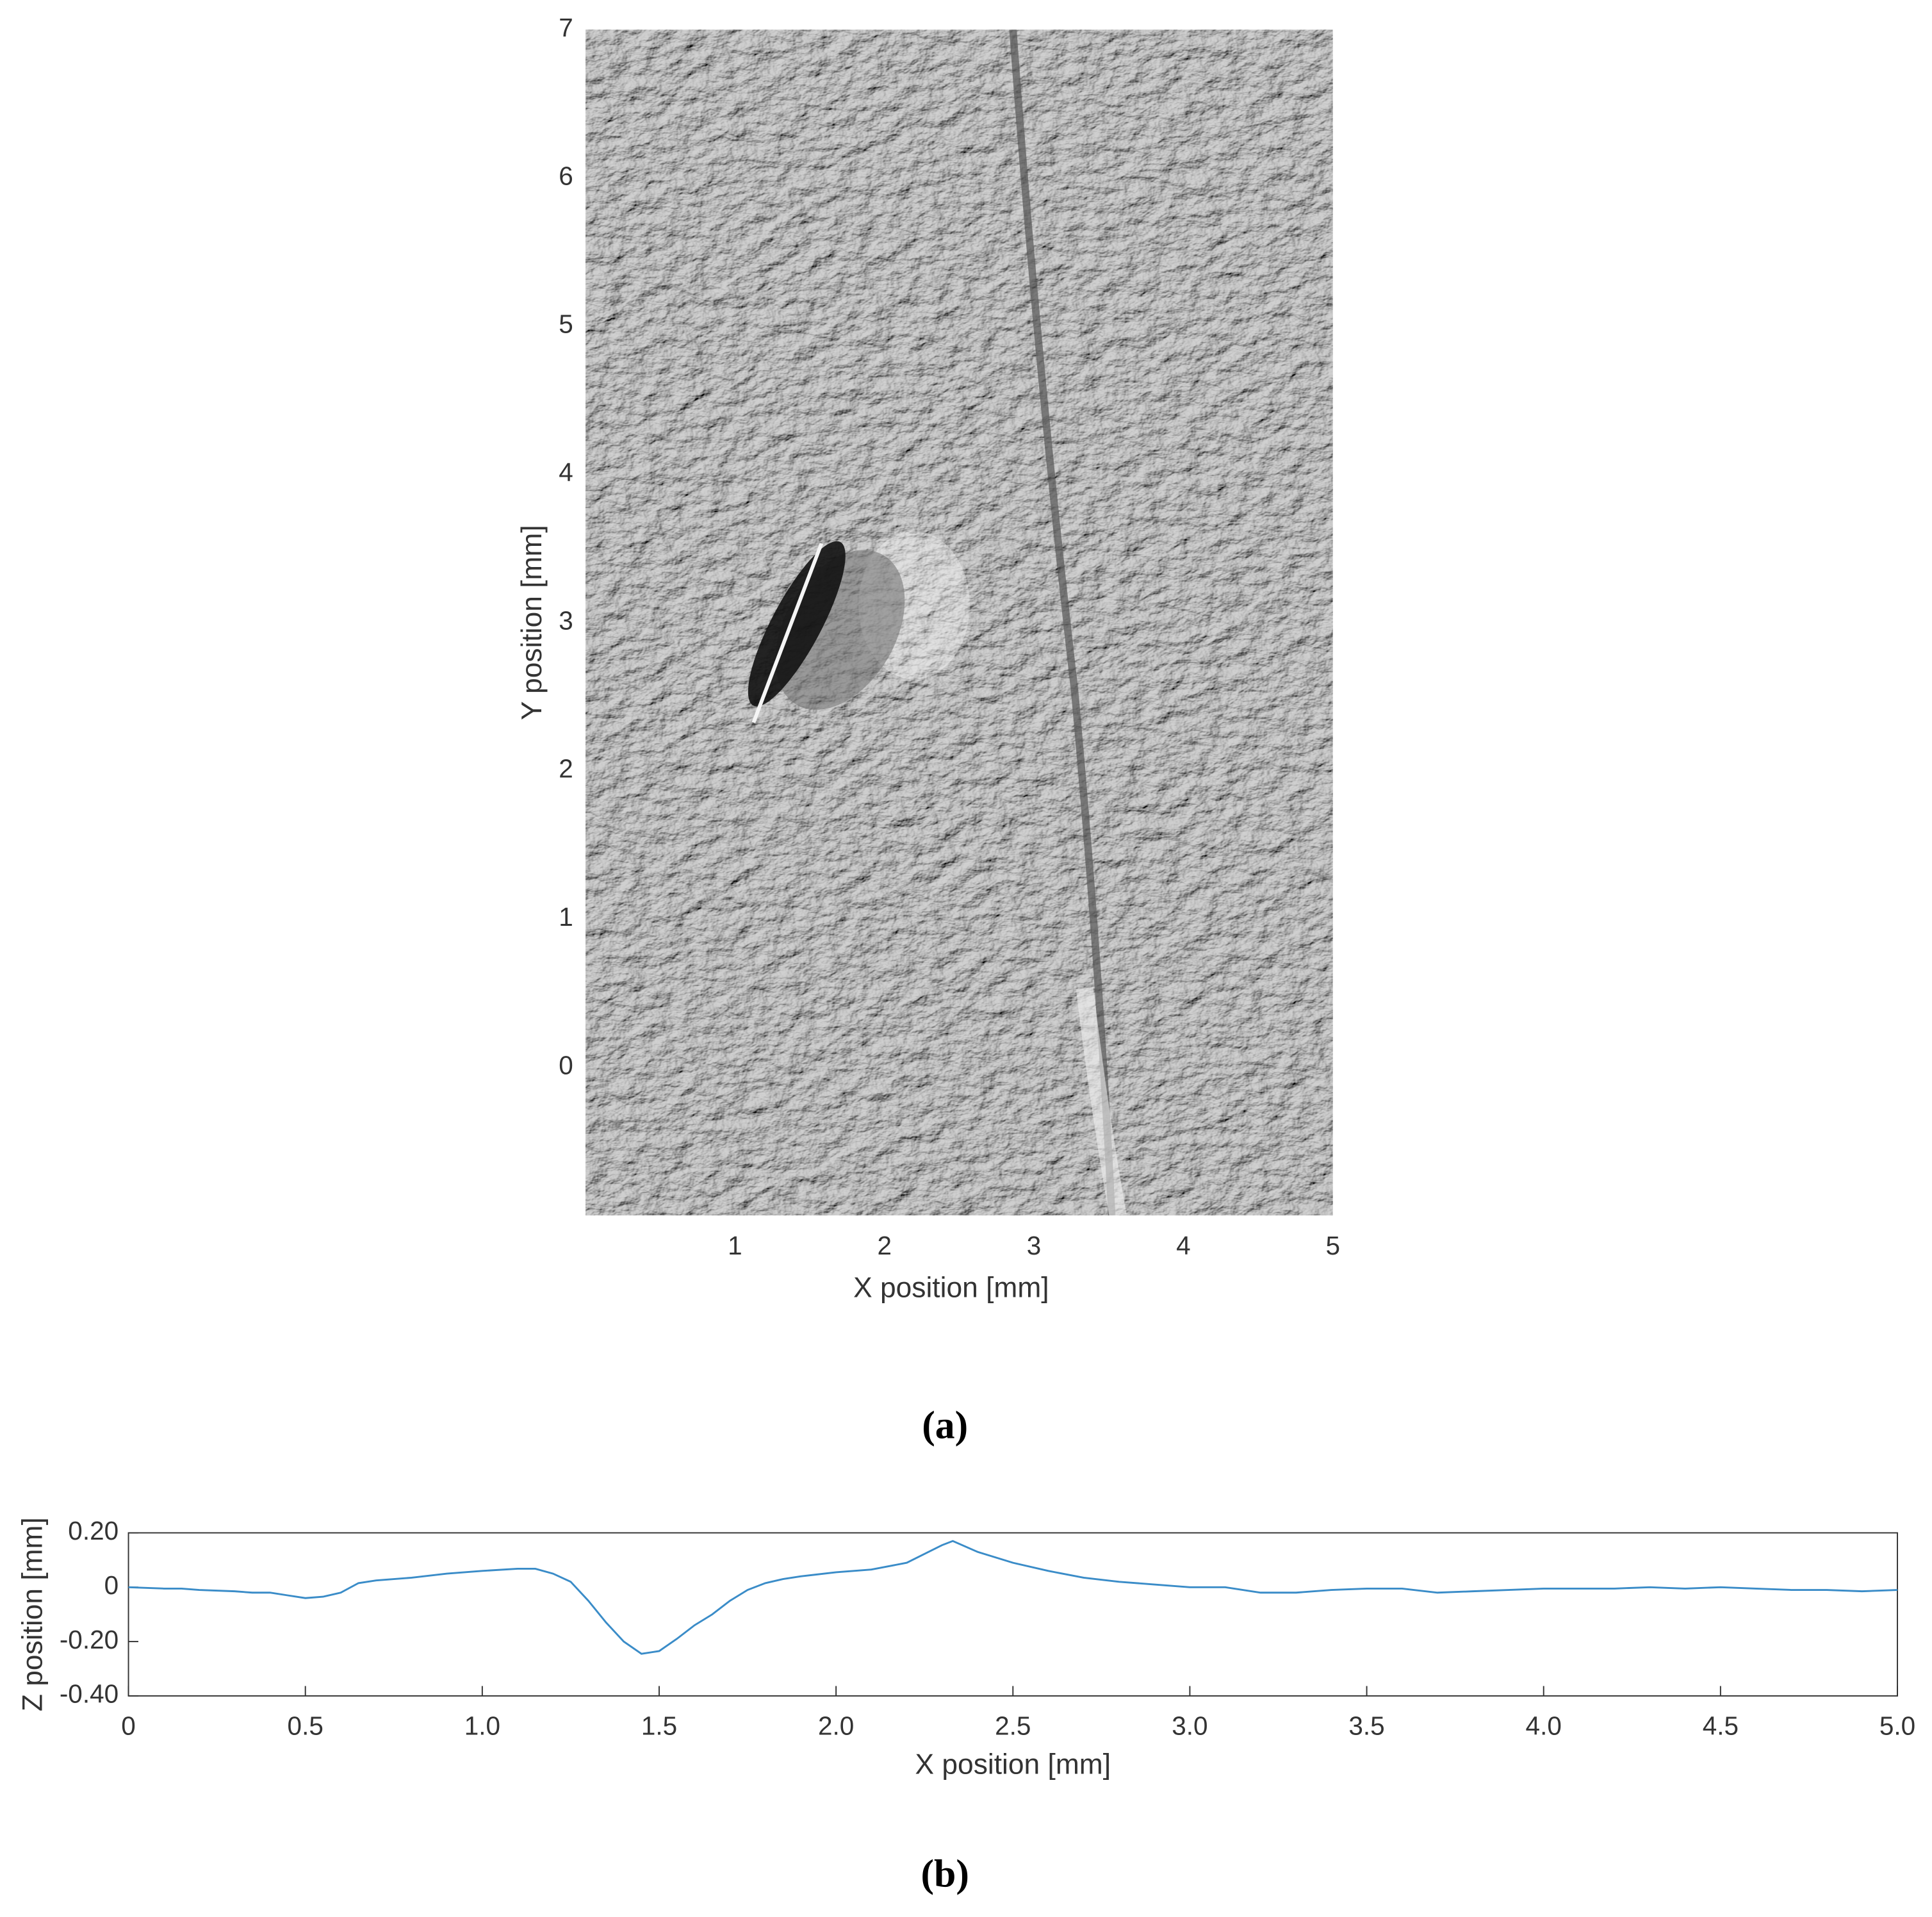  I want to click on x-tick-label: 5, so click(1332, 1246).